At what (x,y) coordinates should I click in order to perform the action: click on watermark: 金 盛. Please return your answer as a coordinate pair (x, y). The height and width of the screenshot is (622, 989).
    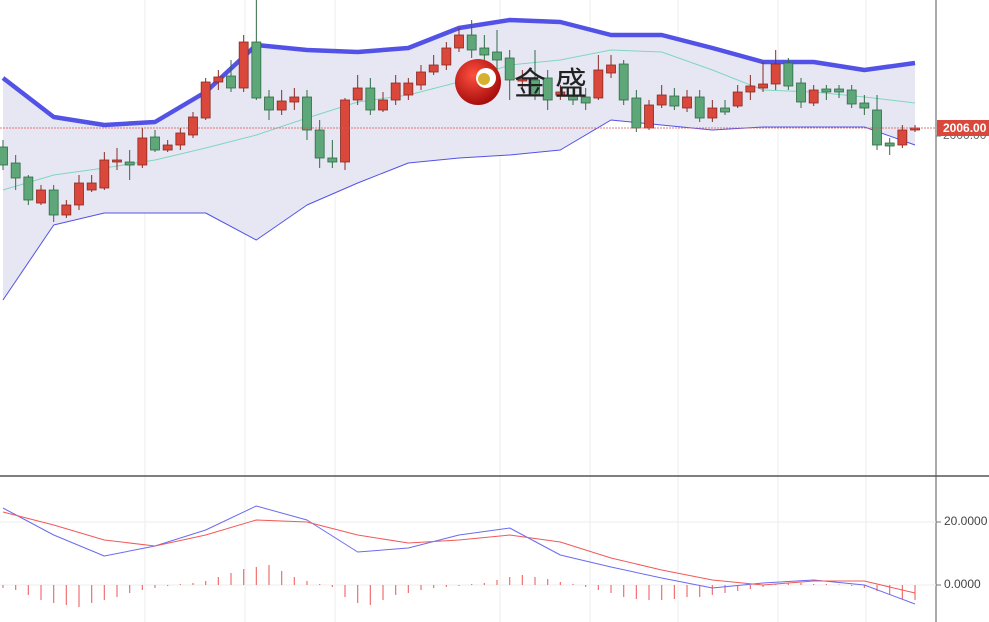
    Looking at the image, I should click on (521, 82).